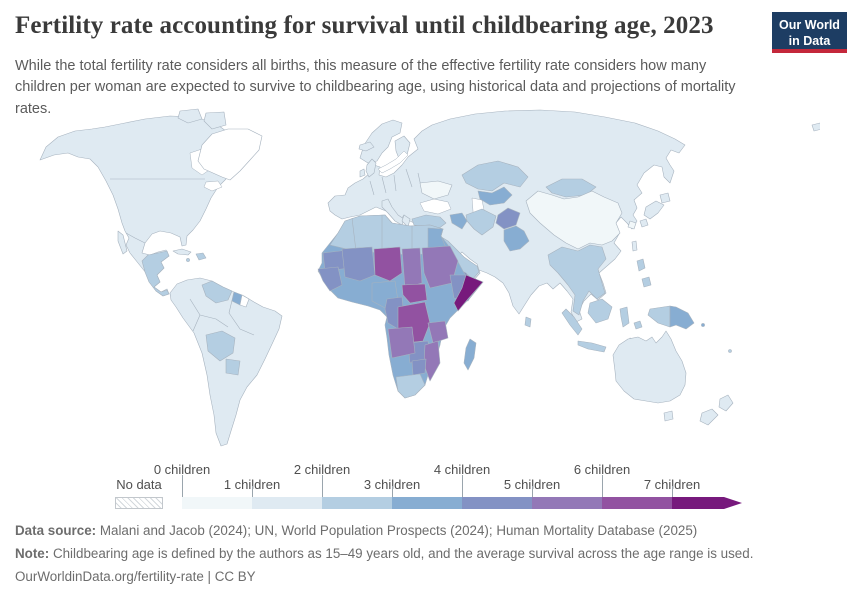 Image resolution: width=850 pixels, height=600 pixels. I want to click on region-paraguay, so click(233, 367).